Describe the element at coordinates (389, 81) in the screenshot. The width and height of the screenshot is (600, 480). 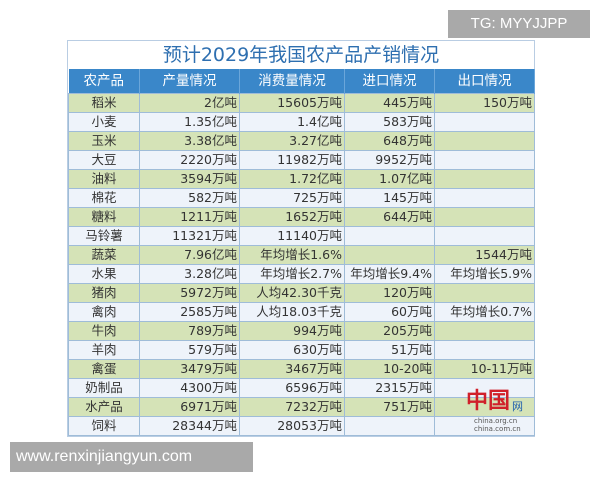
I see `column-header: 进口情况` at that location.